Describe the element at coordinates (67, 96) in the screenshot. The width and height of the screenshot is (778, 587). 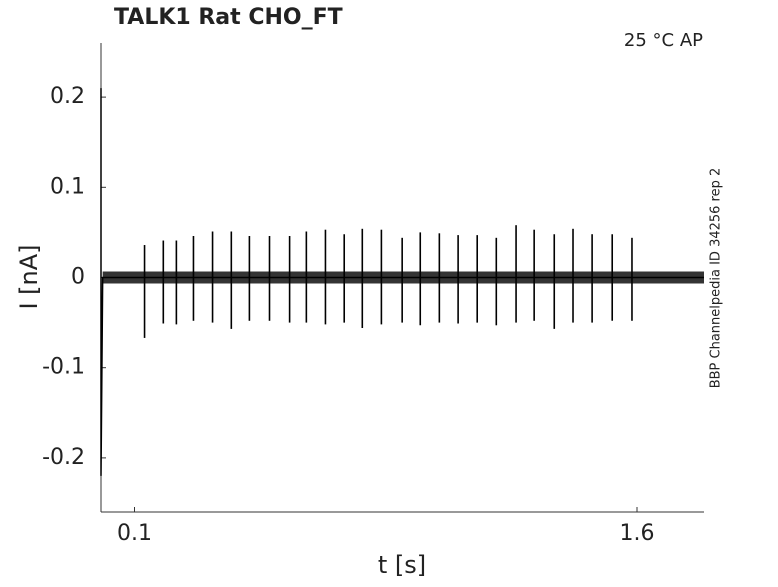
I see `y-tick-label: 0.2` at that location.